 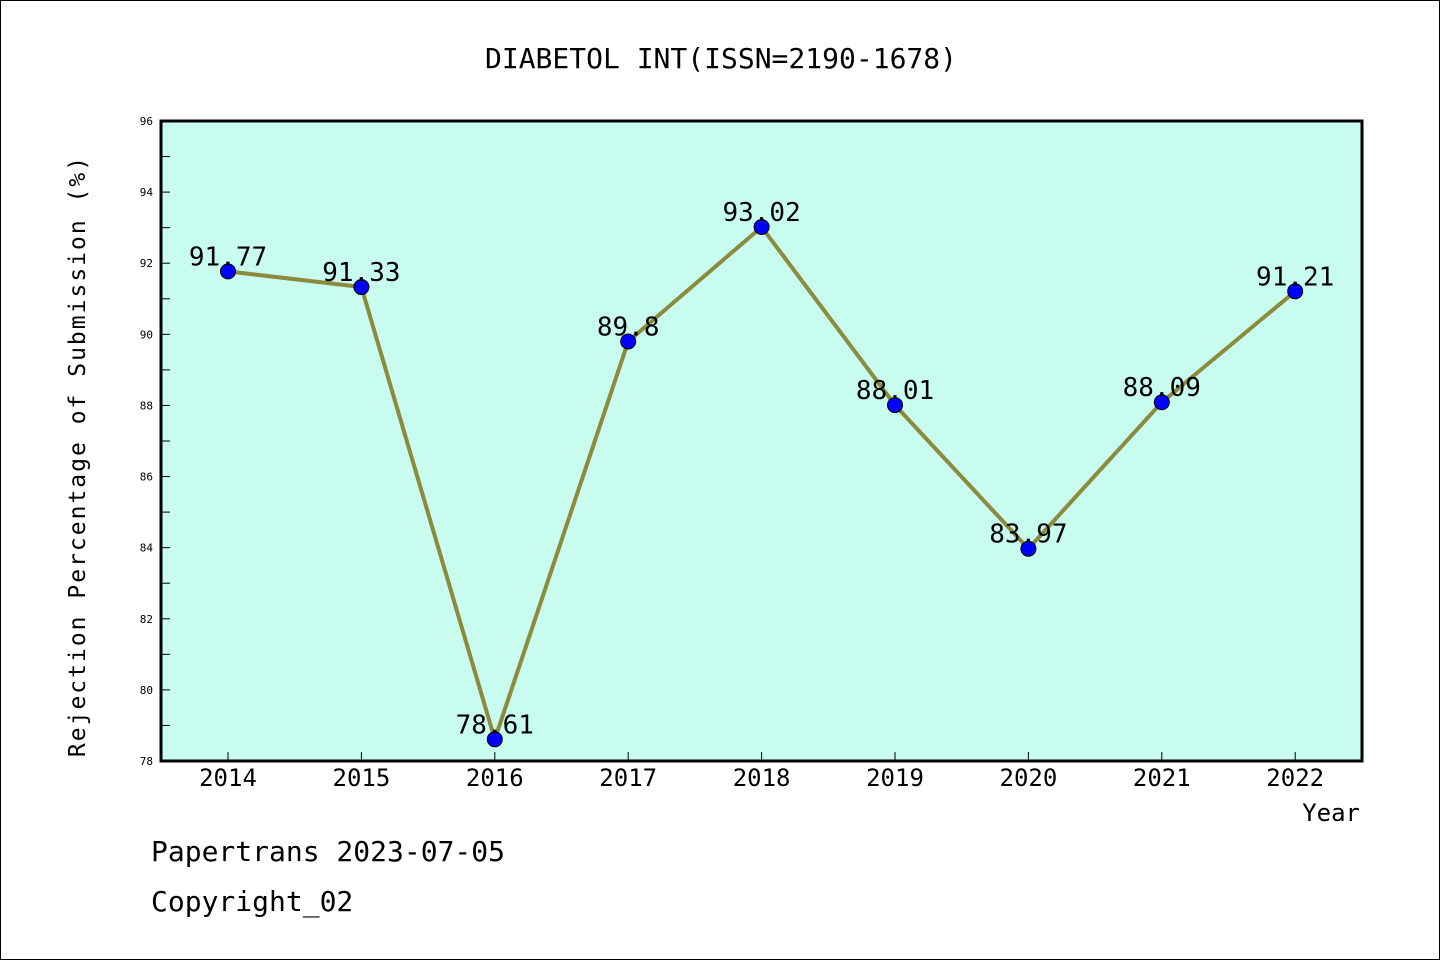 I want to click on x-axis: 2014 2015 2016 2017 2018 2019 2020 2021 2022, so click(x=761, y=772).